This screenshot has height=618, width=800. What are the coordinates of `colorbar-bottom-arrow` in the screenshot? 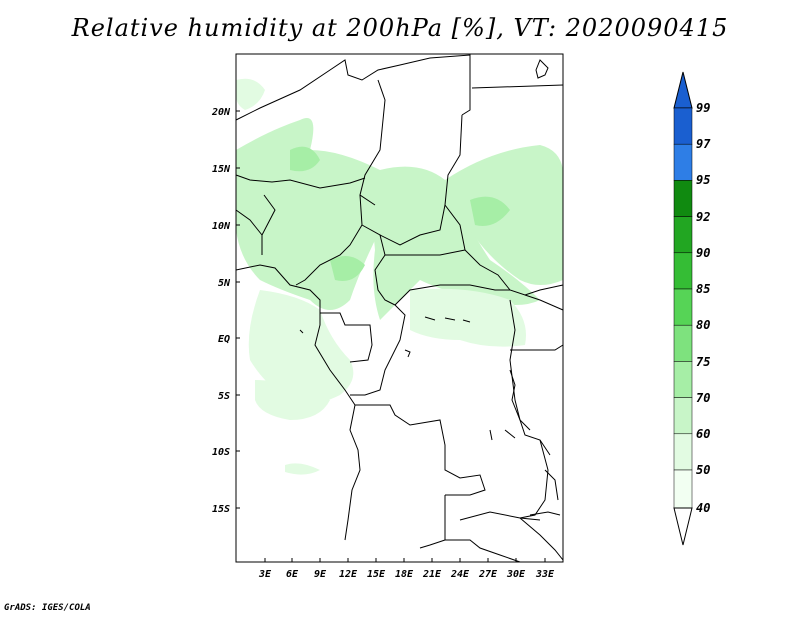 It's located at (683, 526).